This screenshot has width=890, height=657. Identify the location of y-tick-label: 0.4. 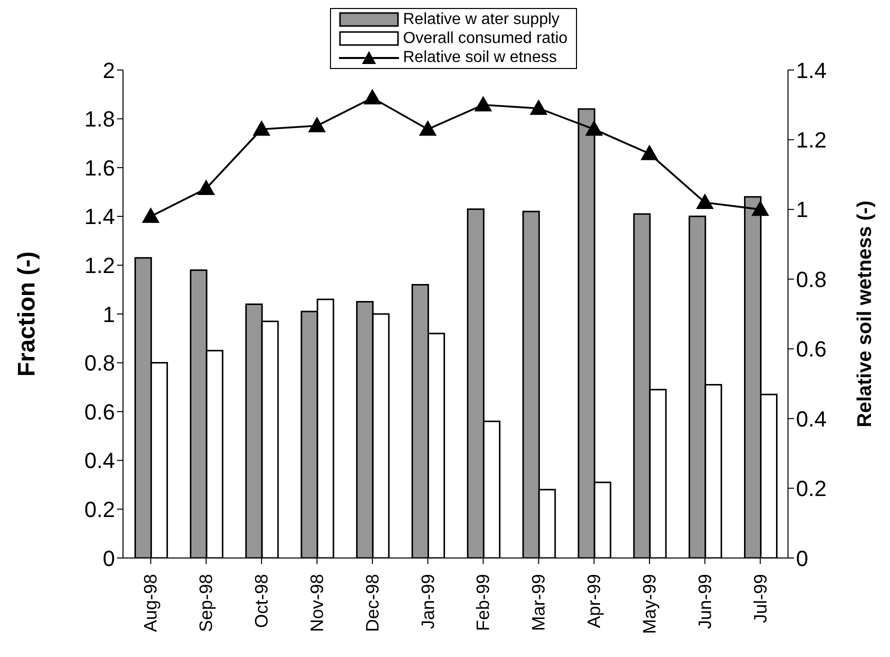
(99, 461).